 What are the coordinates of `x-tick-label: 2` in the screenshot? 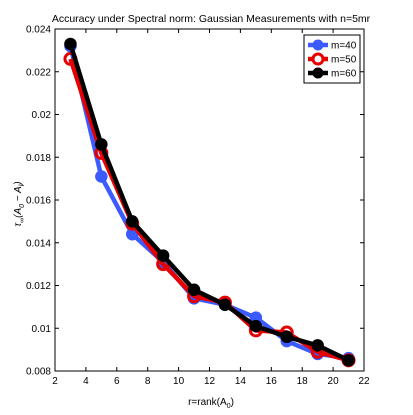 It's located at (55, 381).